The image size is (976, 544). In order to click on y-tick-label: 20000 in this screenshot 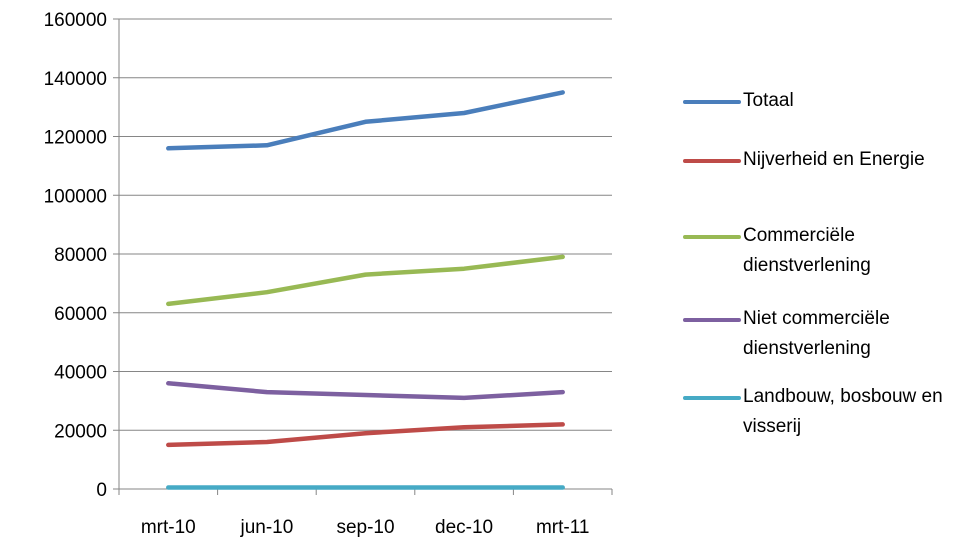, I will do `click(80, 431)`.